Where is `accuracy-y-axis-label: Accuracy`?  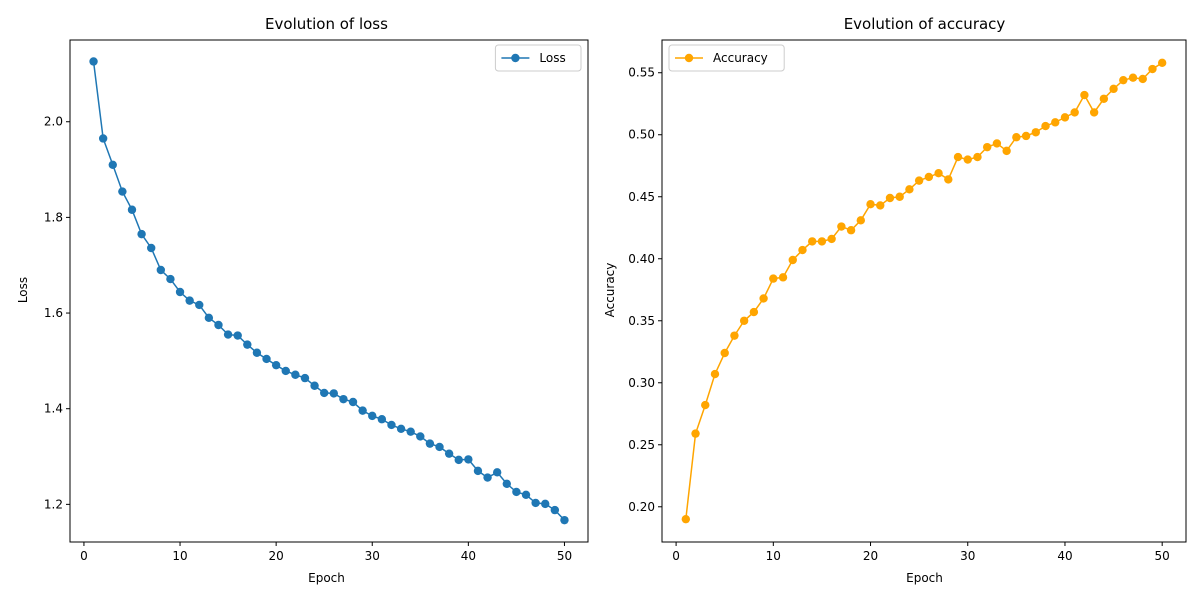
accuracy-y-axis-label: Accuracy is located at coordinates (610, 290).